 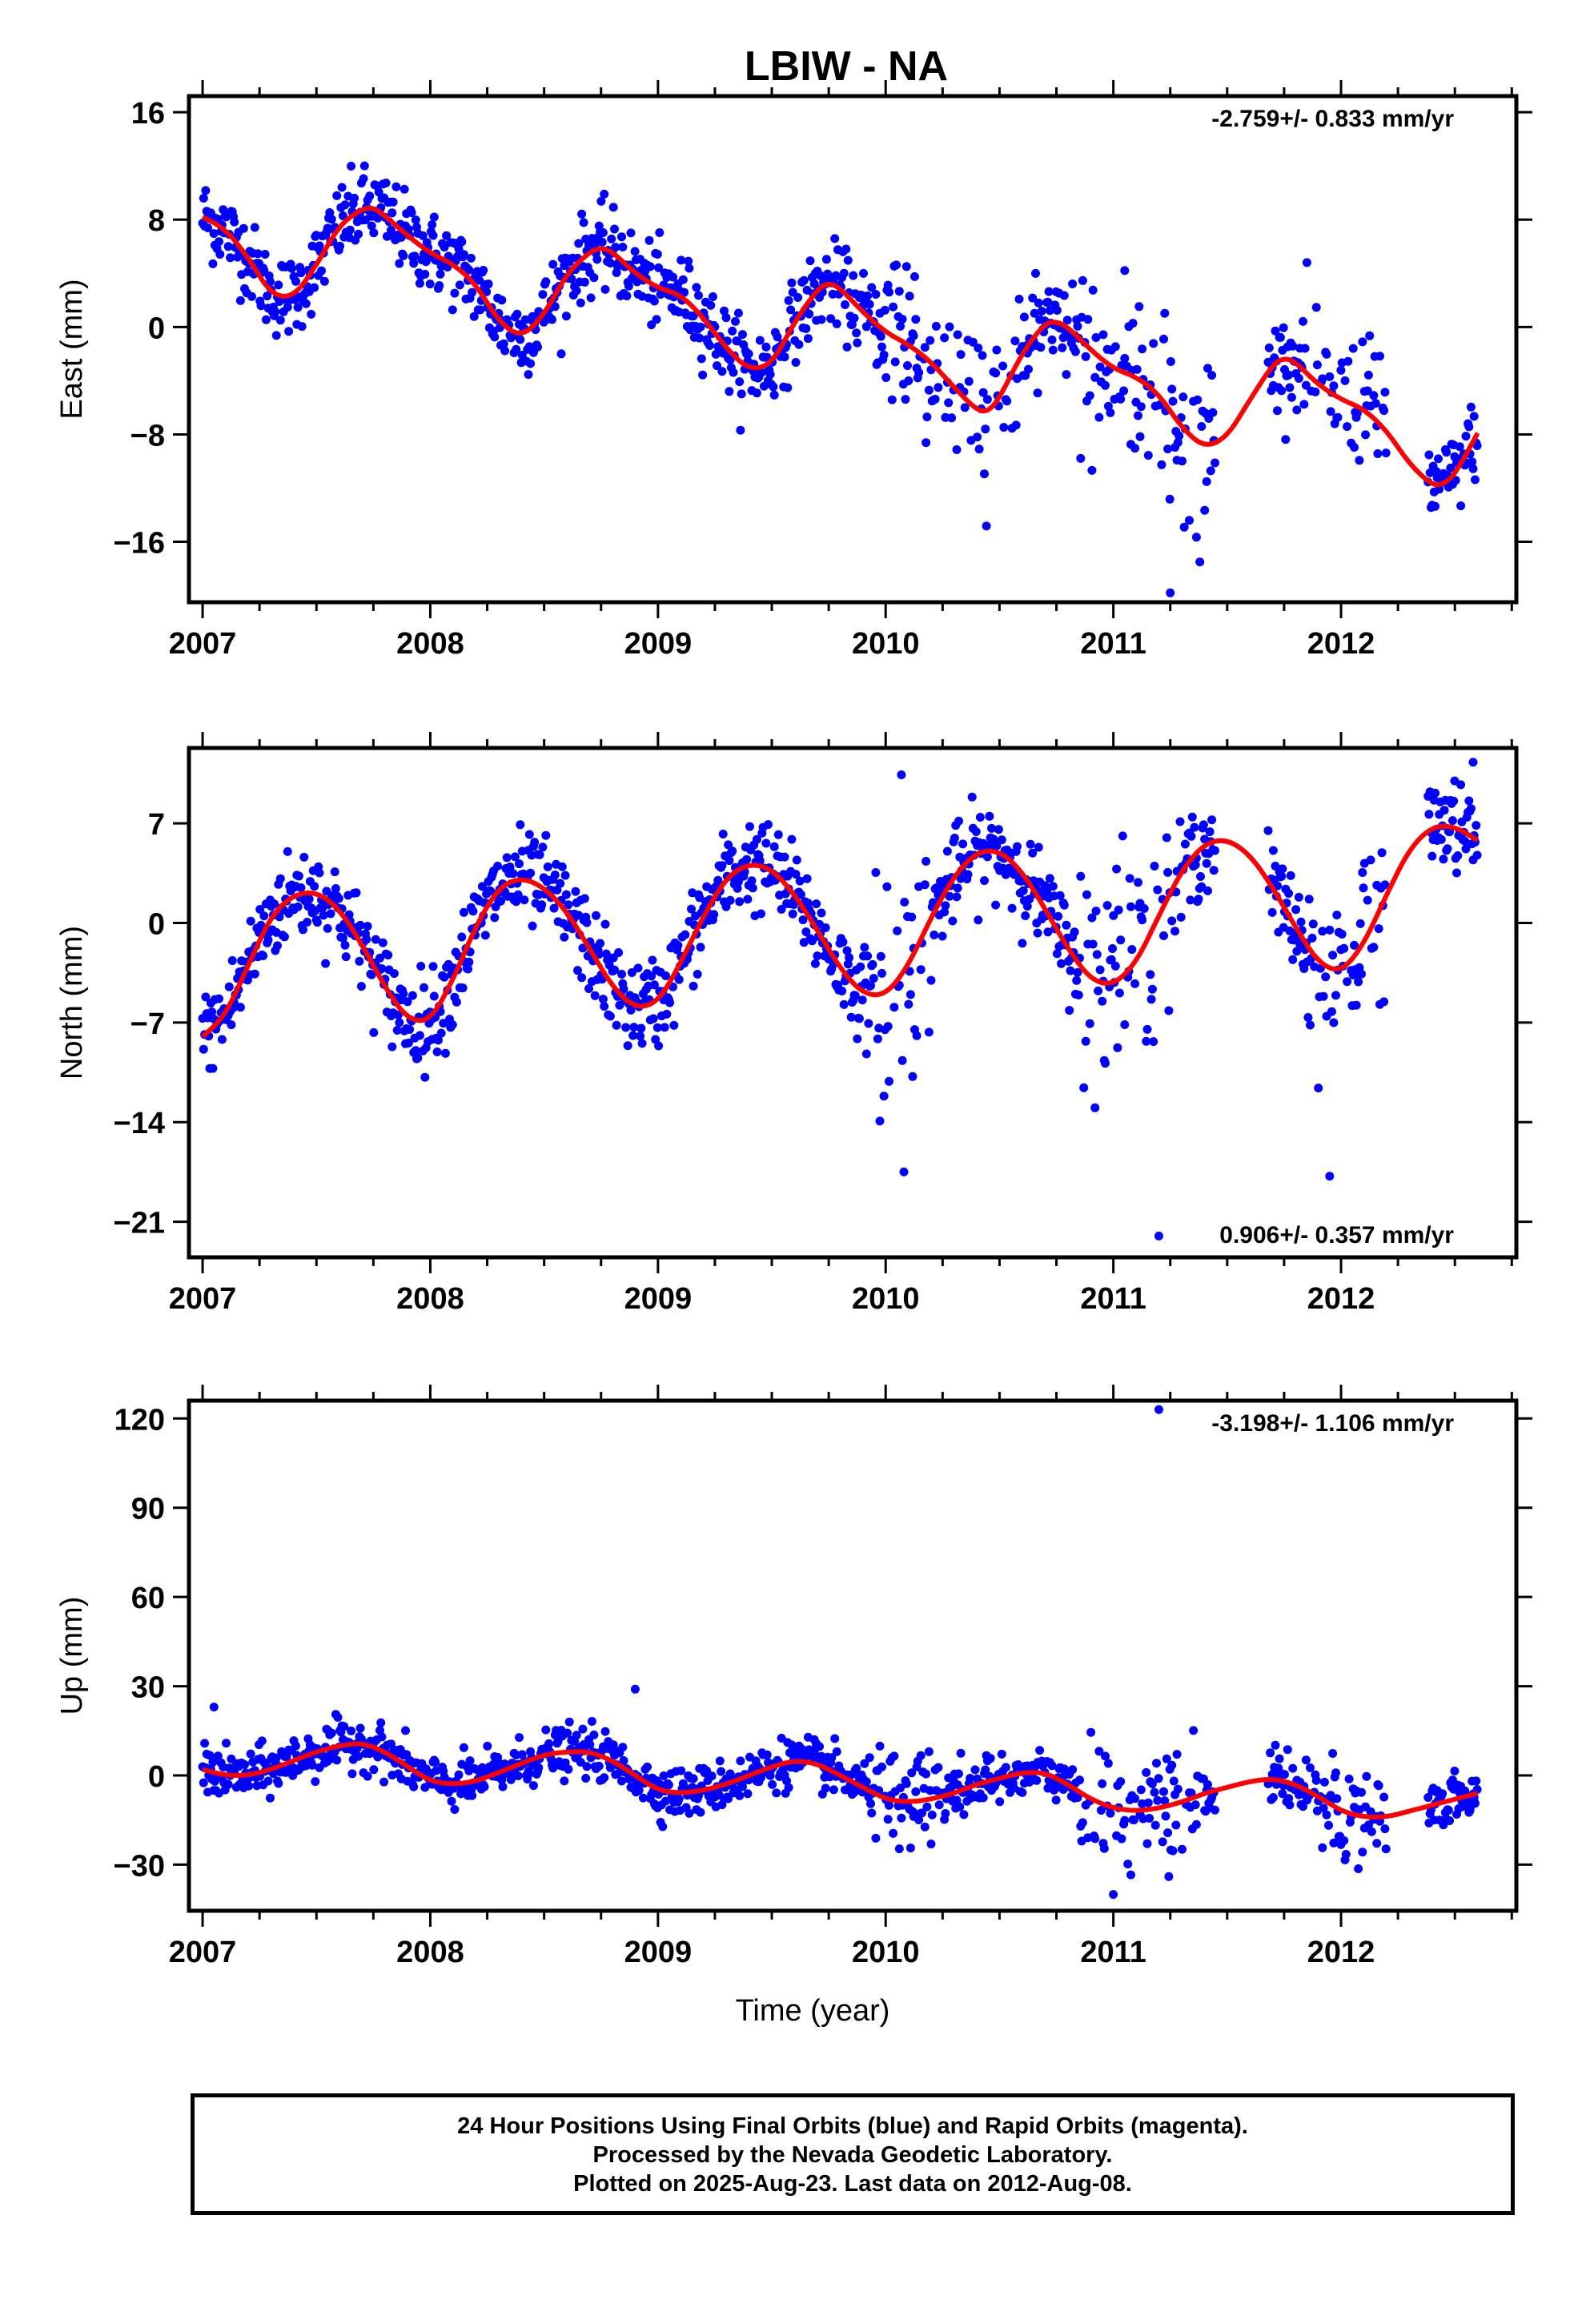 I want to click on up-xtick-label: 2011, so click(x=1113, y=1953).